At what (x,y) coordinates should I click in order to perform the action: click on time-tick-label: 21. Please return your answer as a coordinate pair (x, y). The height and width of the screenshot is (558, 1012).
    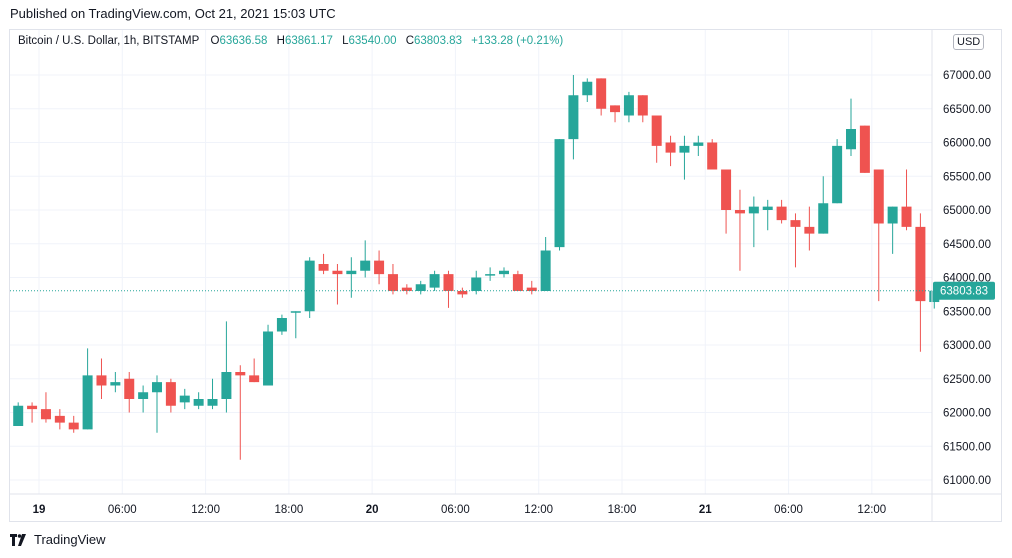
    Looking at the image, I should click on (705, 510).